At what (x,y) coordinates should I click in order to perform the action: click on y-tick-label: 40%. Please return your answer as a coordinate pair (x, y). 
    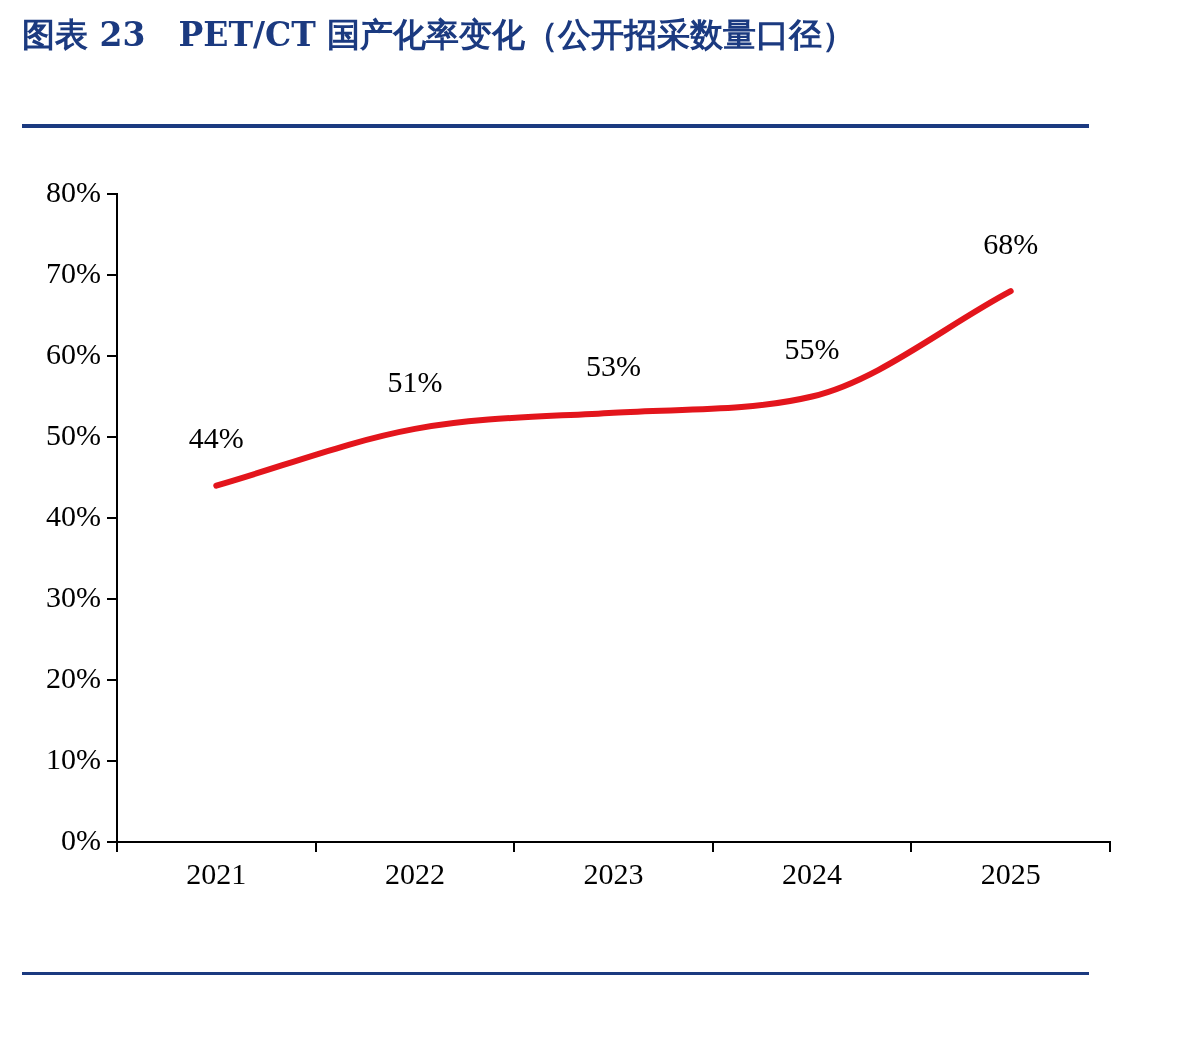
    Looking at the image, I should click on (73, 515).